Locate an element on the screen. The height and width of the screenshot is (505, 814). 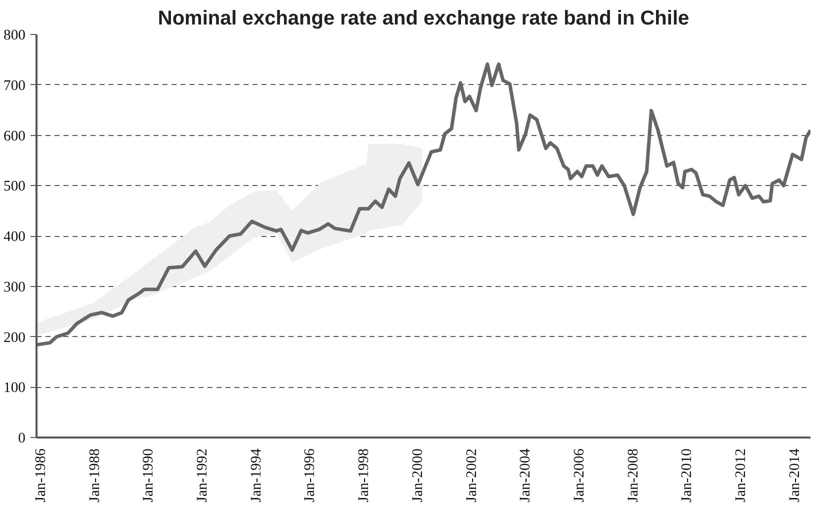
x-tick-label: Jan-2006 is located at coordinates (579, 475).